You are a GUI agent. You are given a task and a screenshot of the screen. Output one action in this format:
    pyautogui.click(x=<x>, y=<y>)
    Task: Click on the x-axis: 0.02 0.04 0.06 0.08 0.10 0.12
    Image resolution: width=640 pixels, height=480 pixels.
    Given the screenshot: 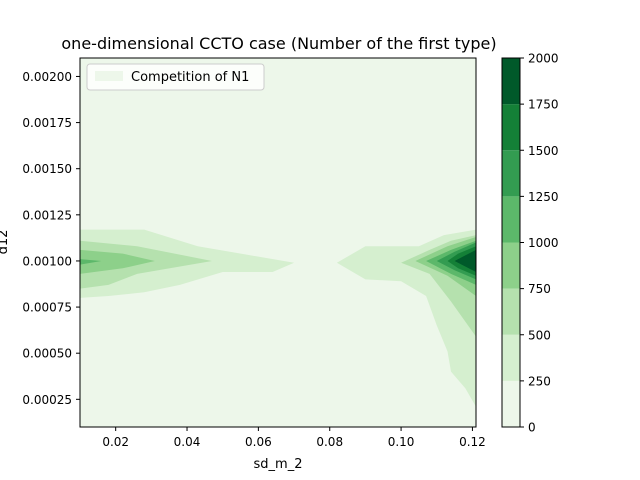 What is the action you would take?
    pyautogui.click(x=294, y=438)
    